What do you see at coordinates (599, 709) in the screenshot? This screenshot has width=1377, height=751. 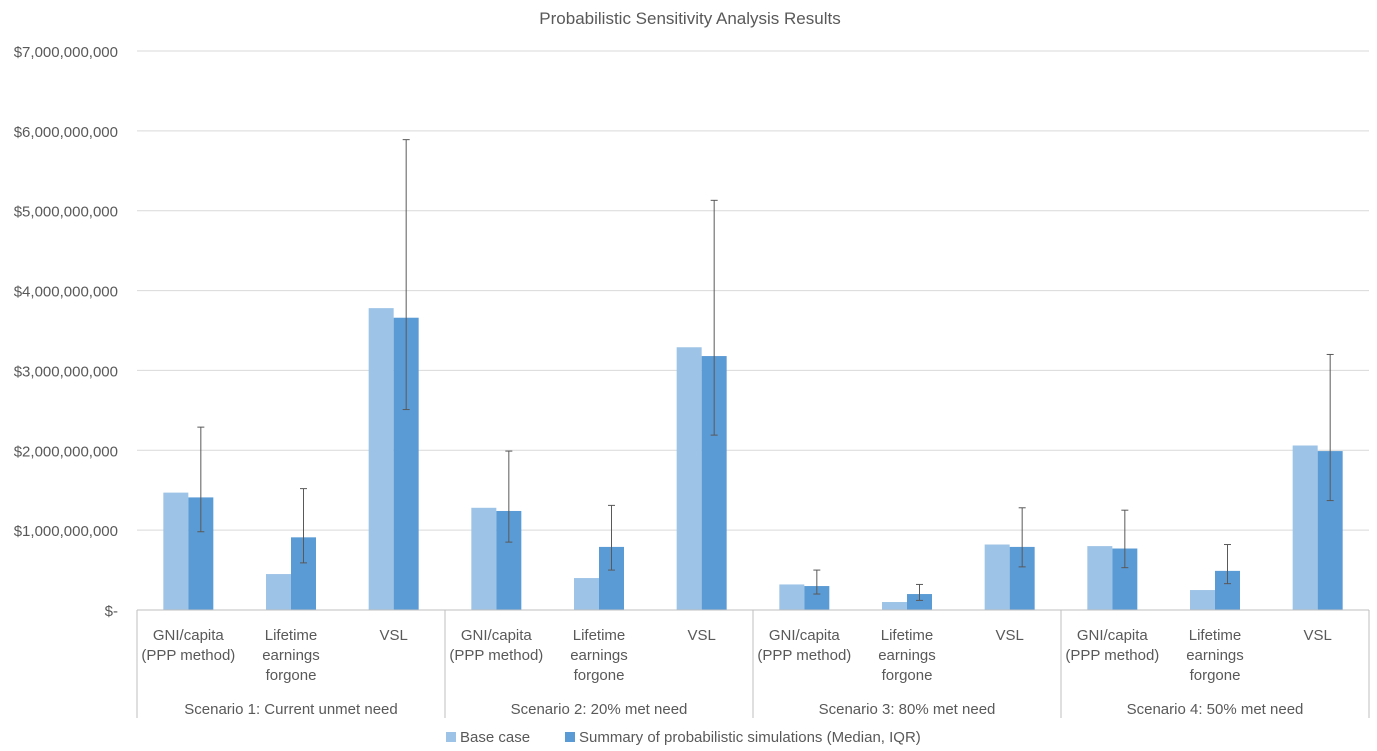 I see `x-group-label: Scenario 2: 20% met need` at bounding box center [599, 709].